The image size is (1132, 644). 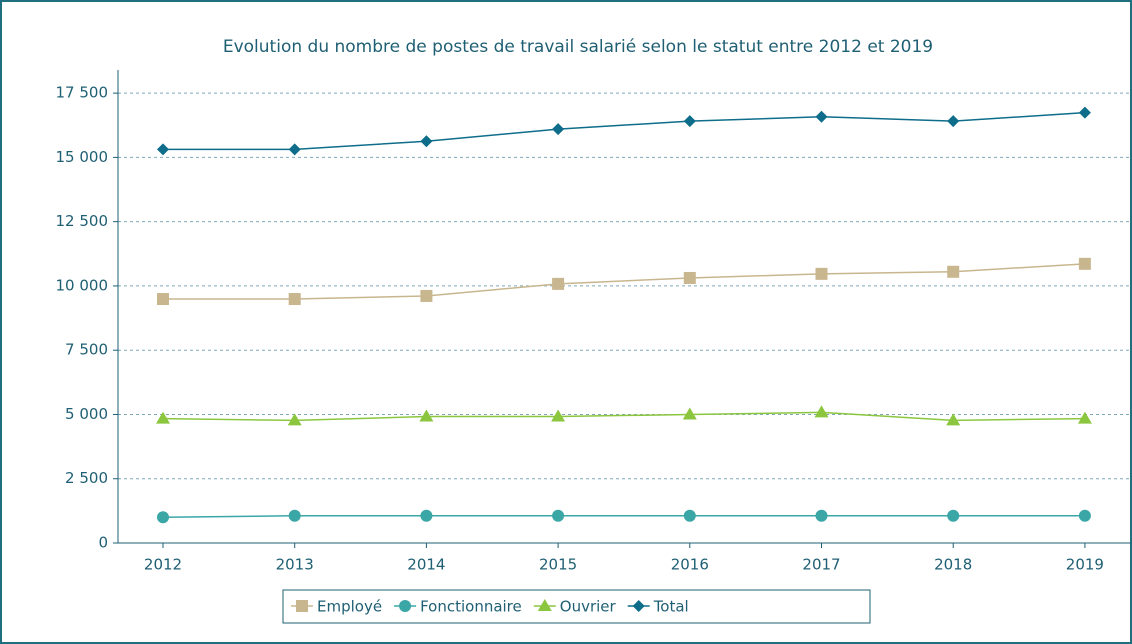 What do you see at coordinates (588, 607) in the screenshot?
I see `legend-label: Ouvrier` at bounding box center [588, 607].